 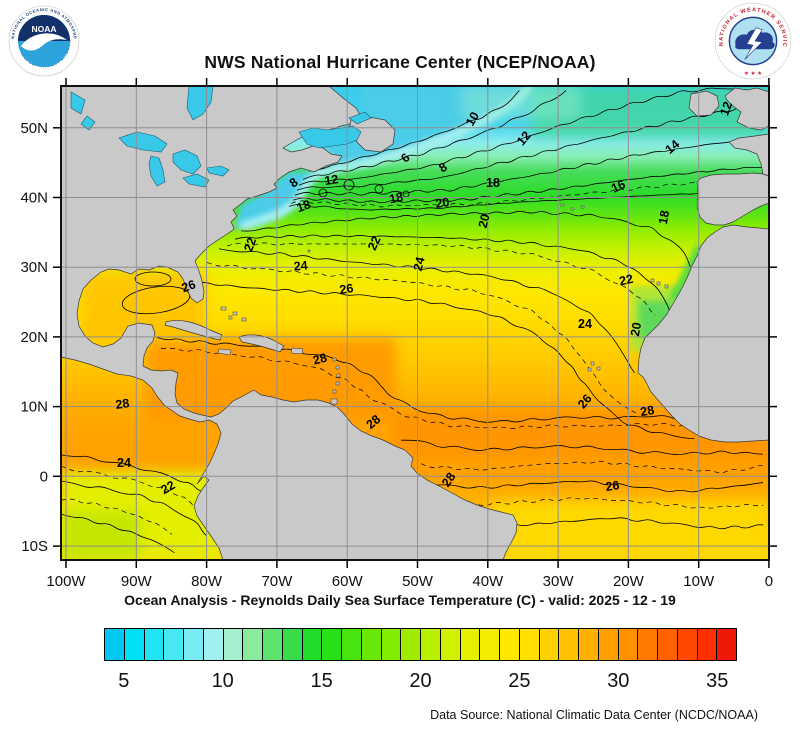 I want to click on land-ireland, so click(x=704, y=103).